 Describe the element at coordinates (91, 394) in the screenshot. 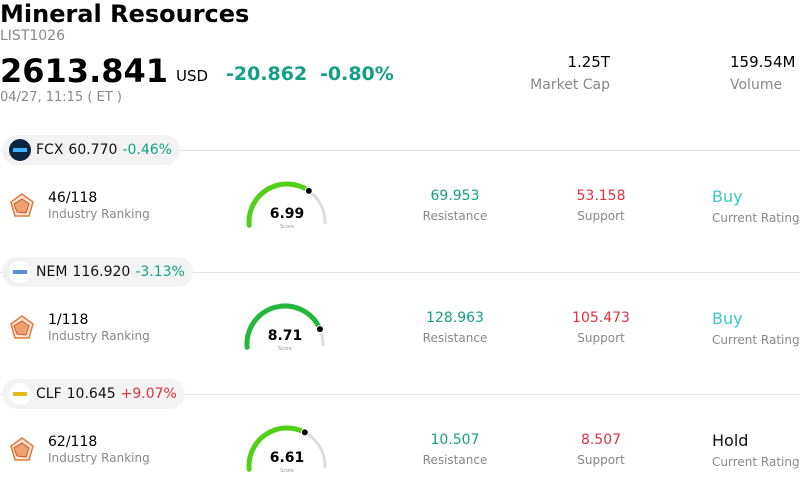

I see `stock-price: 10.645` at that location.